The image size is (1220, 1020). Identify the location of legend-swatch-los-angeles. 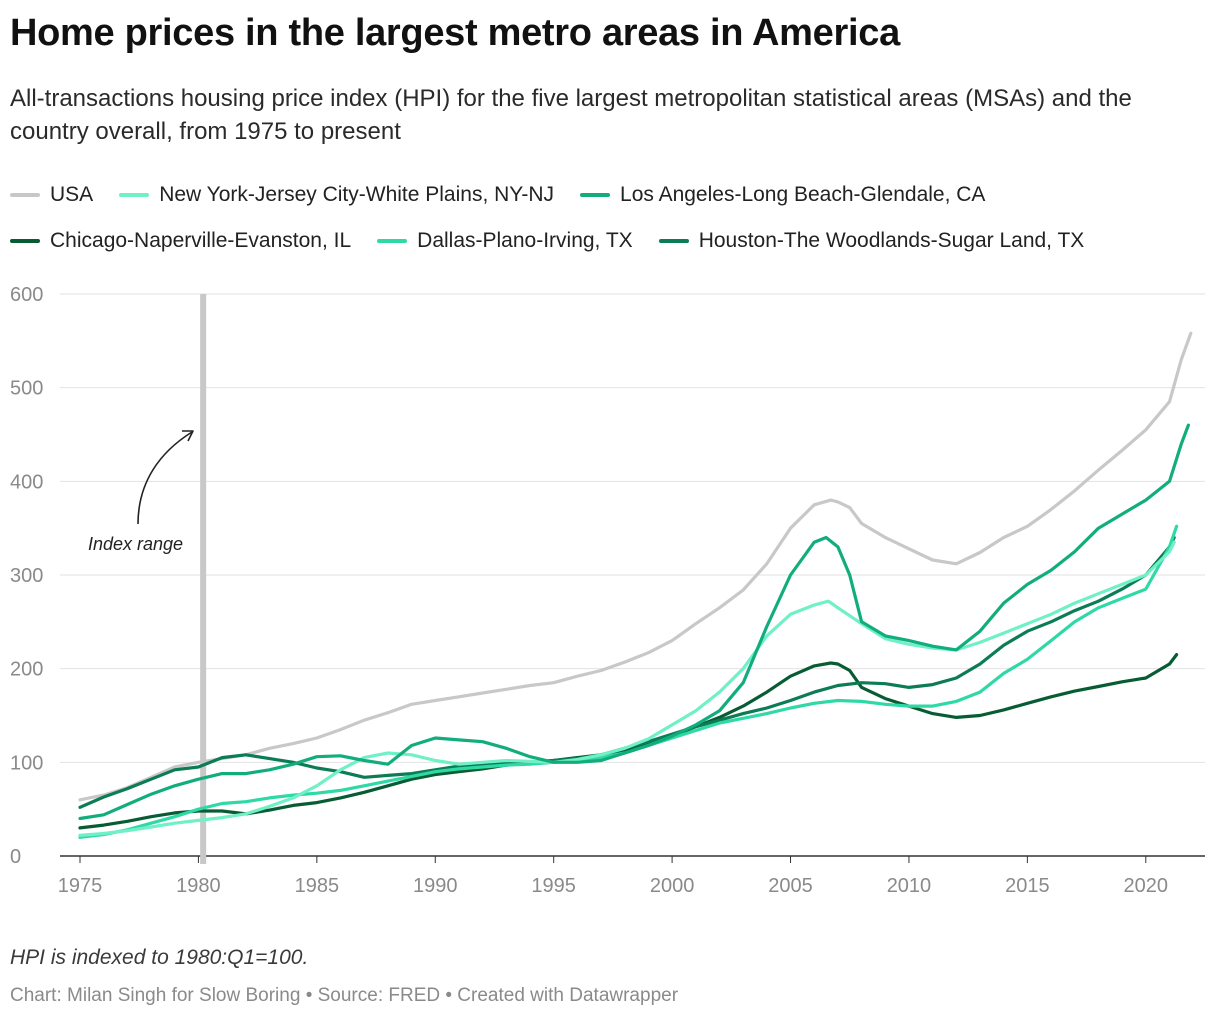
(595, 195).